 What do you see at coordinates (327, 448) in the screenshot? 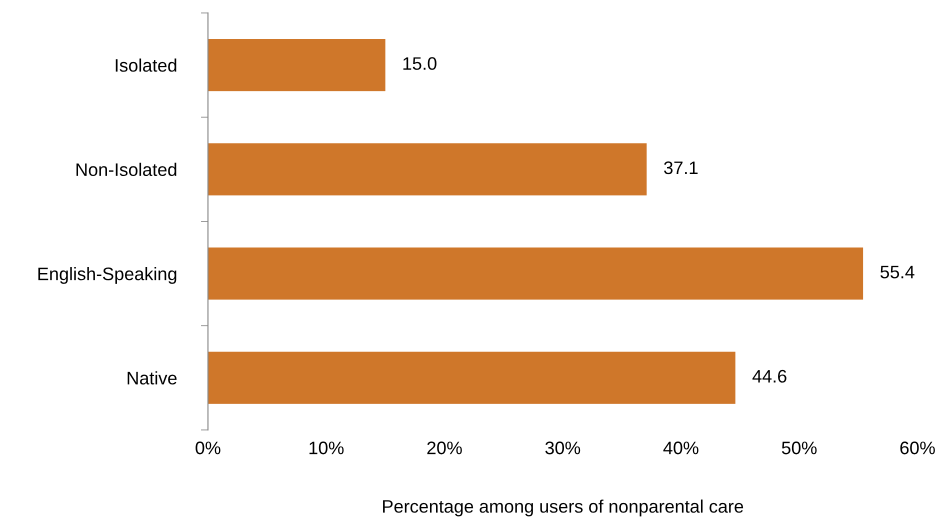
I see `x-tick-label: 10%` at bounding box center [327, 448].